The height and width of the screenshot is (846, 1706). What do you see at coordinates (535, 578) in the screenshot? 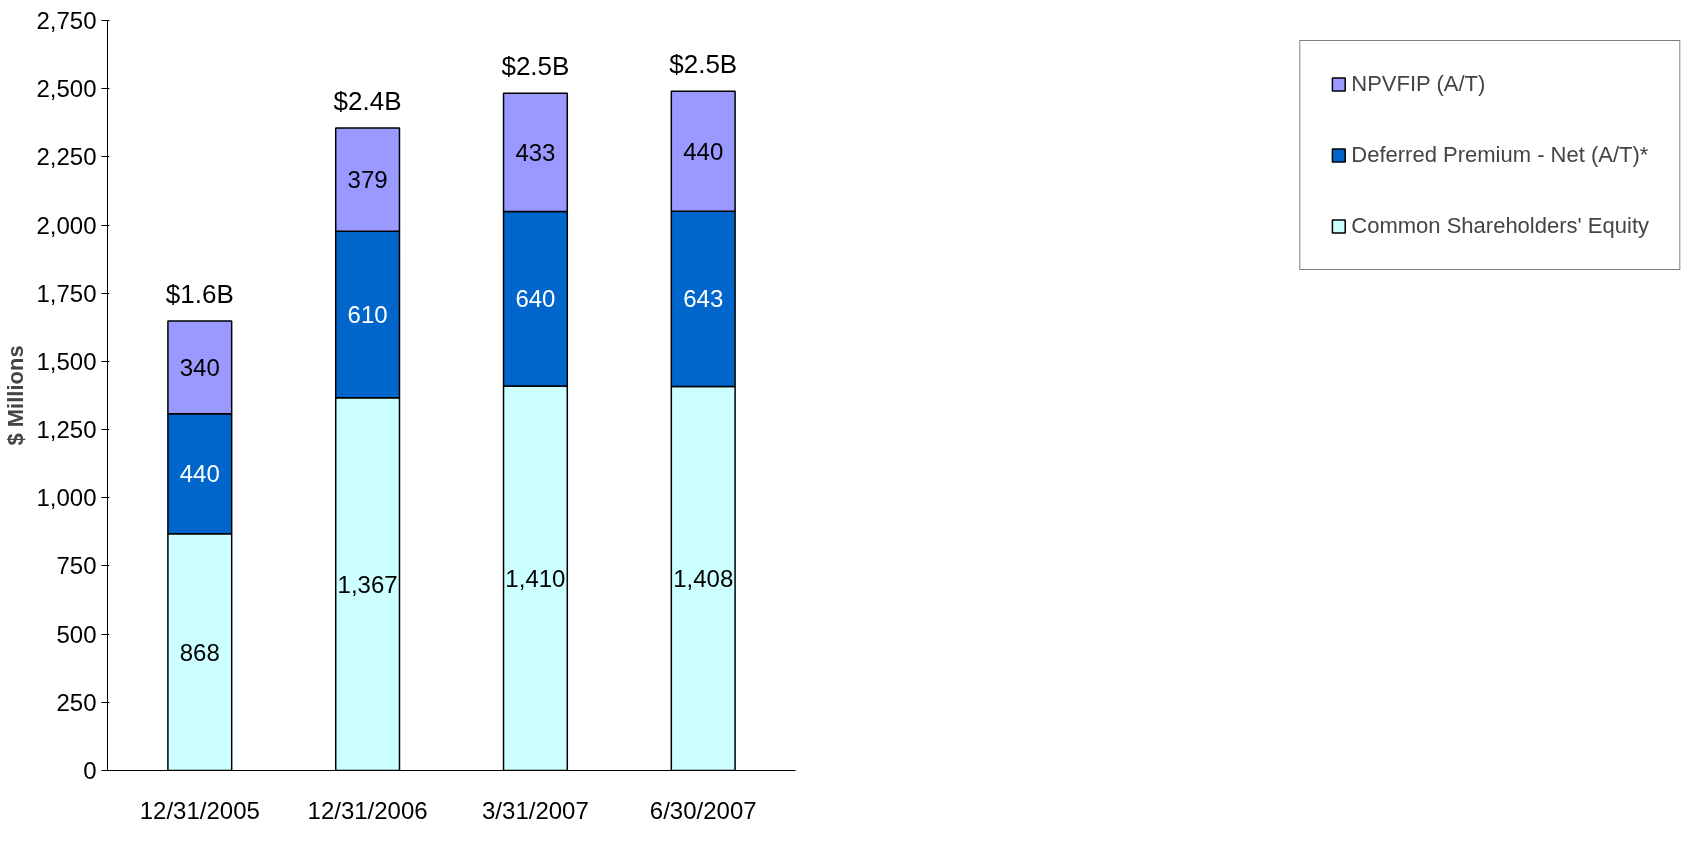
I see `data-label: 1,410` at bounding box center [535, 578].